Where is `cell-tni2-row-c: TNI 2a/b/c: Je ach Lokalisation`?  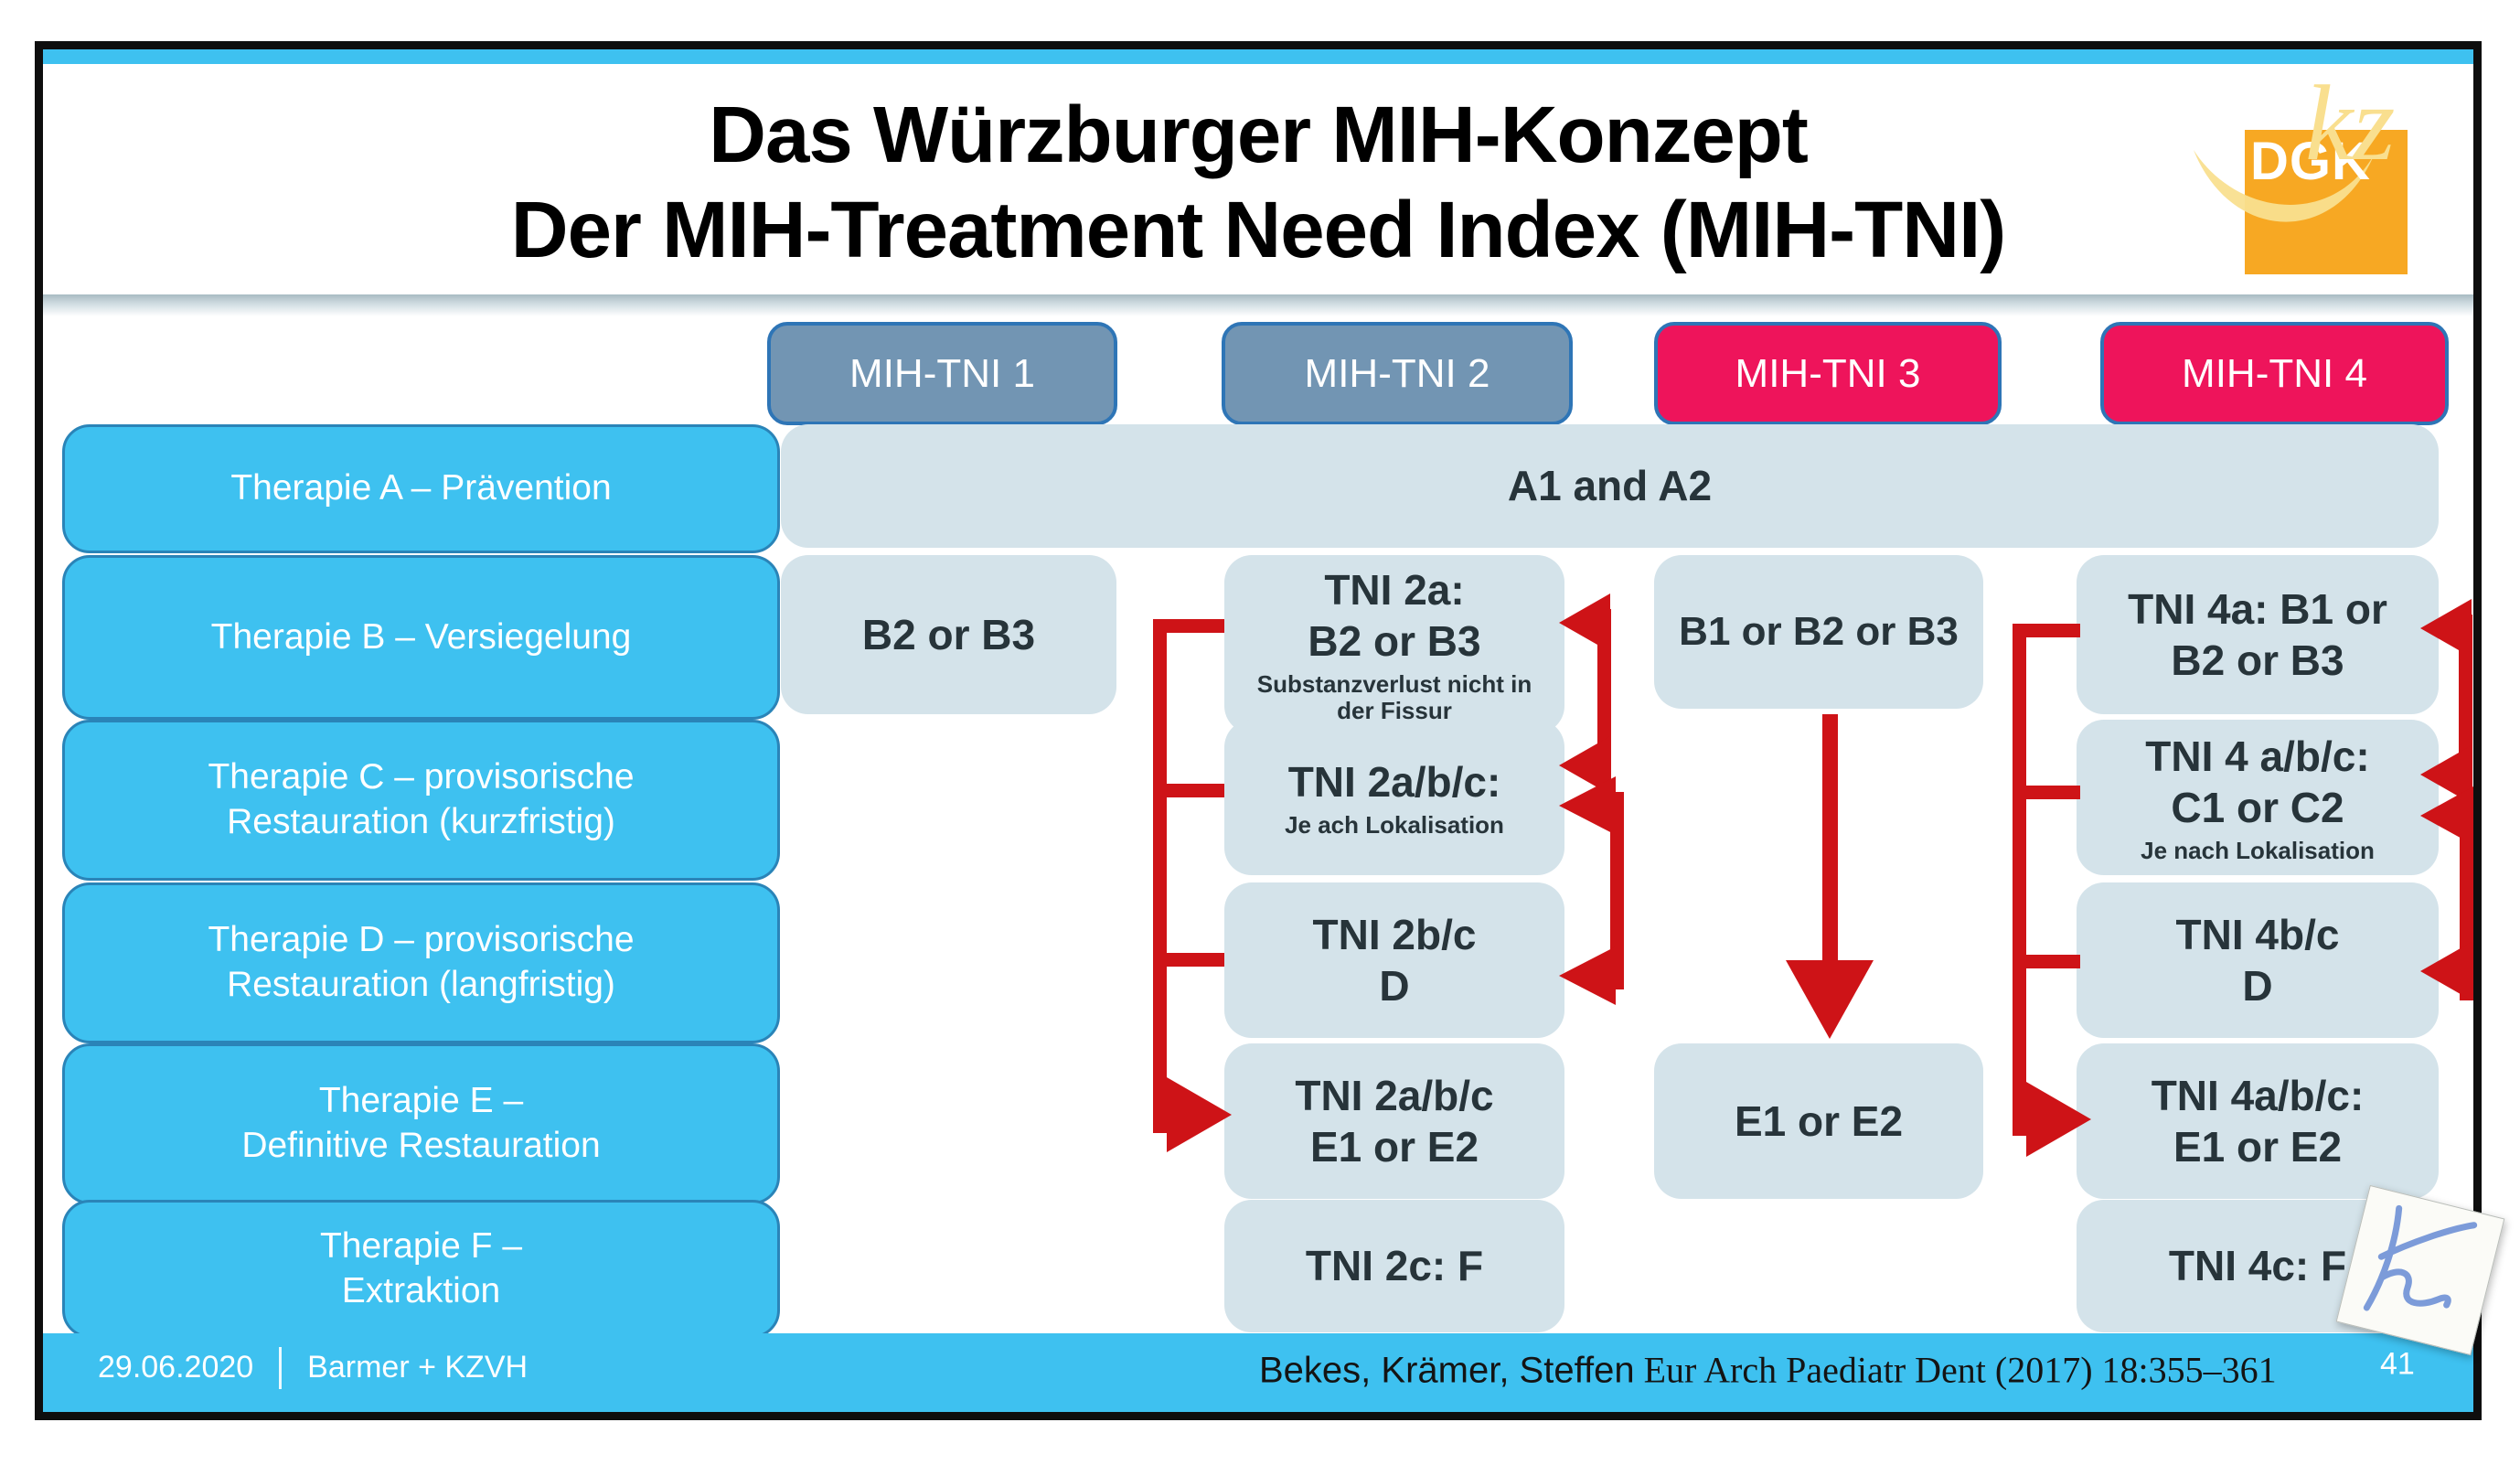 cell-tni2-row-c: TNI 2a/b/c: Je ach Lokalisation is located at coordinates (1394, 797).